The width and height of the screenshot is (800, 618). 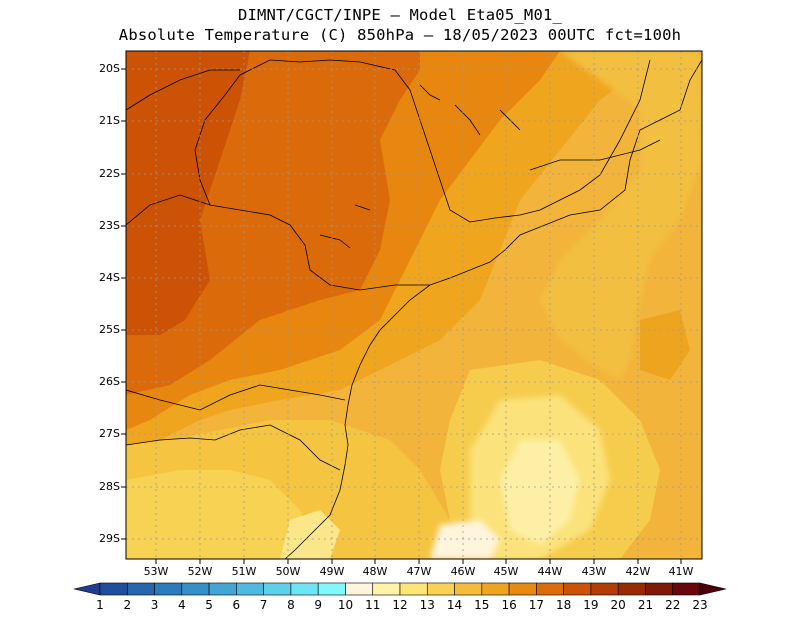 What do you see at coordinates (419, 571) in the screenshot?
I see `lon-label: 47W` at bounding box center [419, 571].